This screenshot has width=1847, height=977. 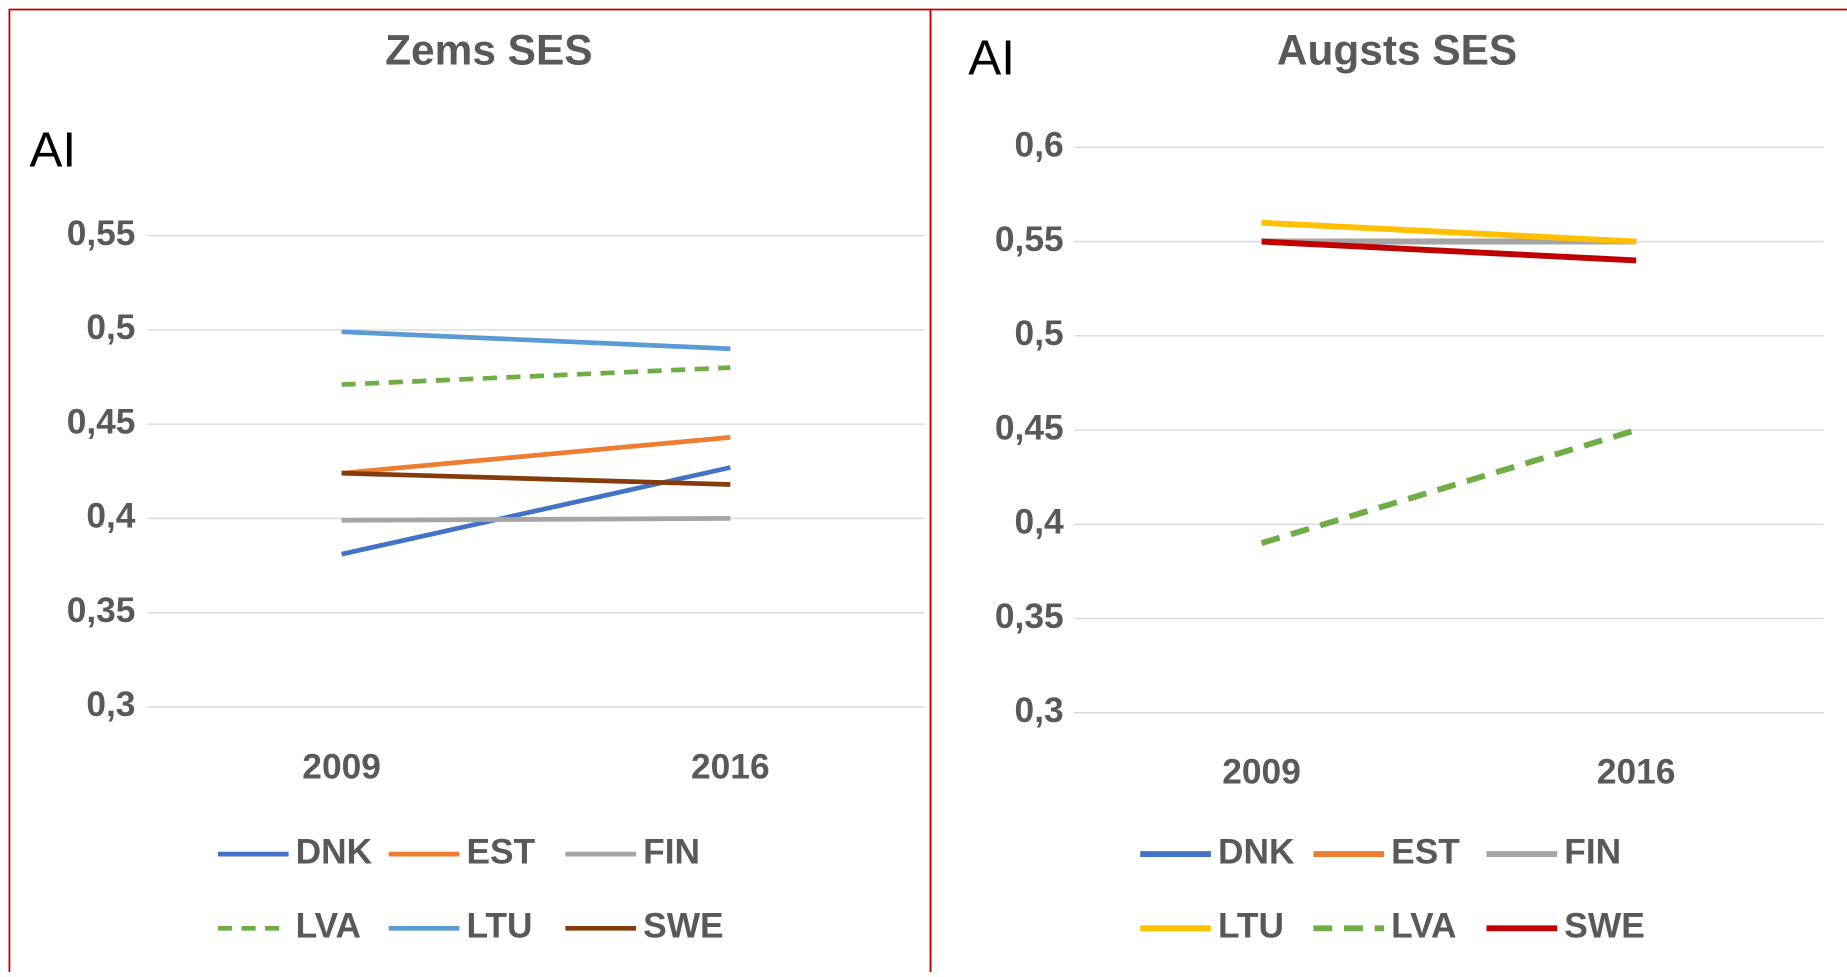 What do you see at coordinates (1397, 49) in the screenshot?
I see `chart-title: Augsts SES` at bounding box center [1397, 49].